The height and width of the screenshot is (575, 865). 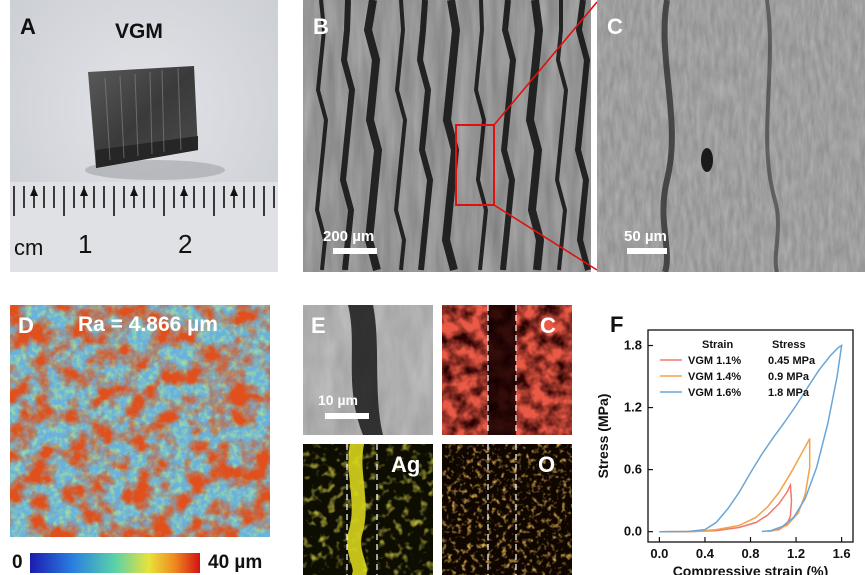 I want to click on scalebar-b-label: 200 µm, so click(x=348, y=236).